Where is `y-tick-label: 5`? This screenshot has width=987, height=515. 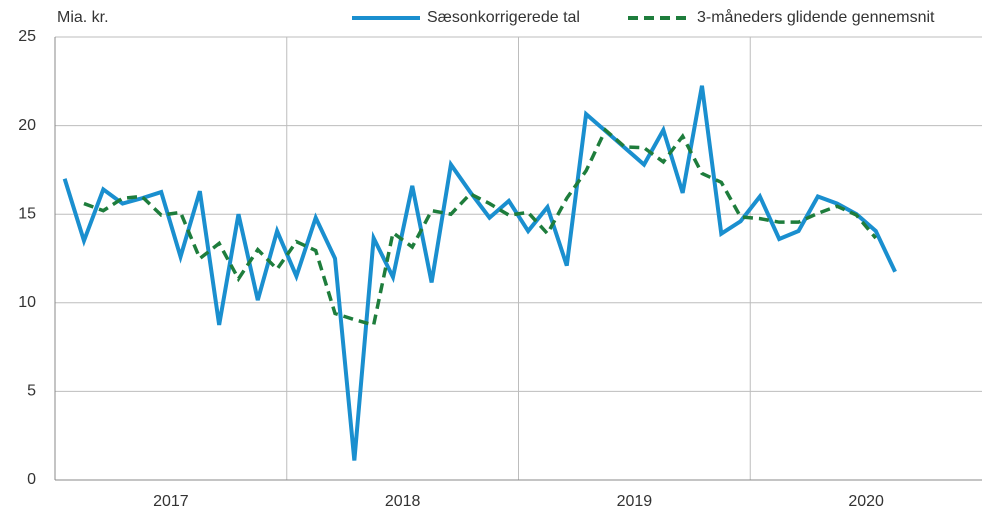 y-tick-label: 5 is located at coordinates (31, 391).